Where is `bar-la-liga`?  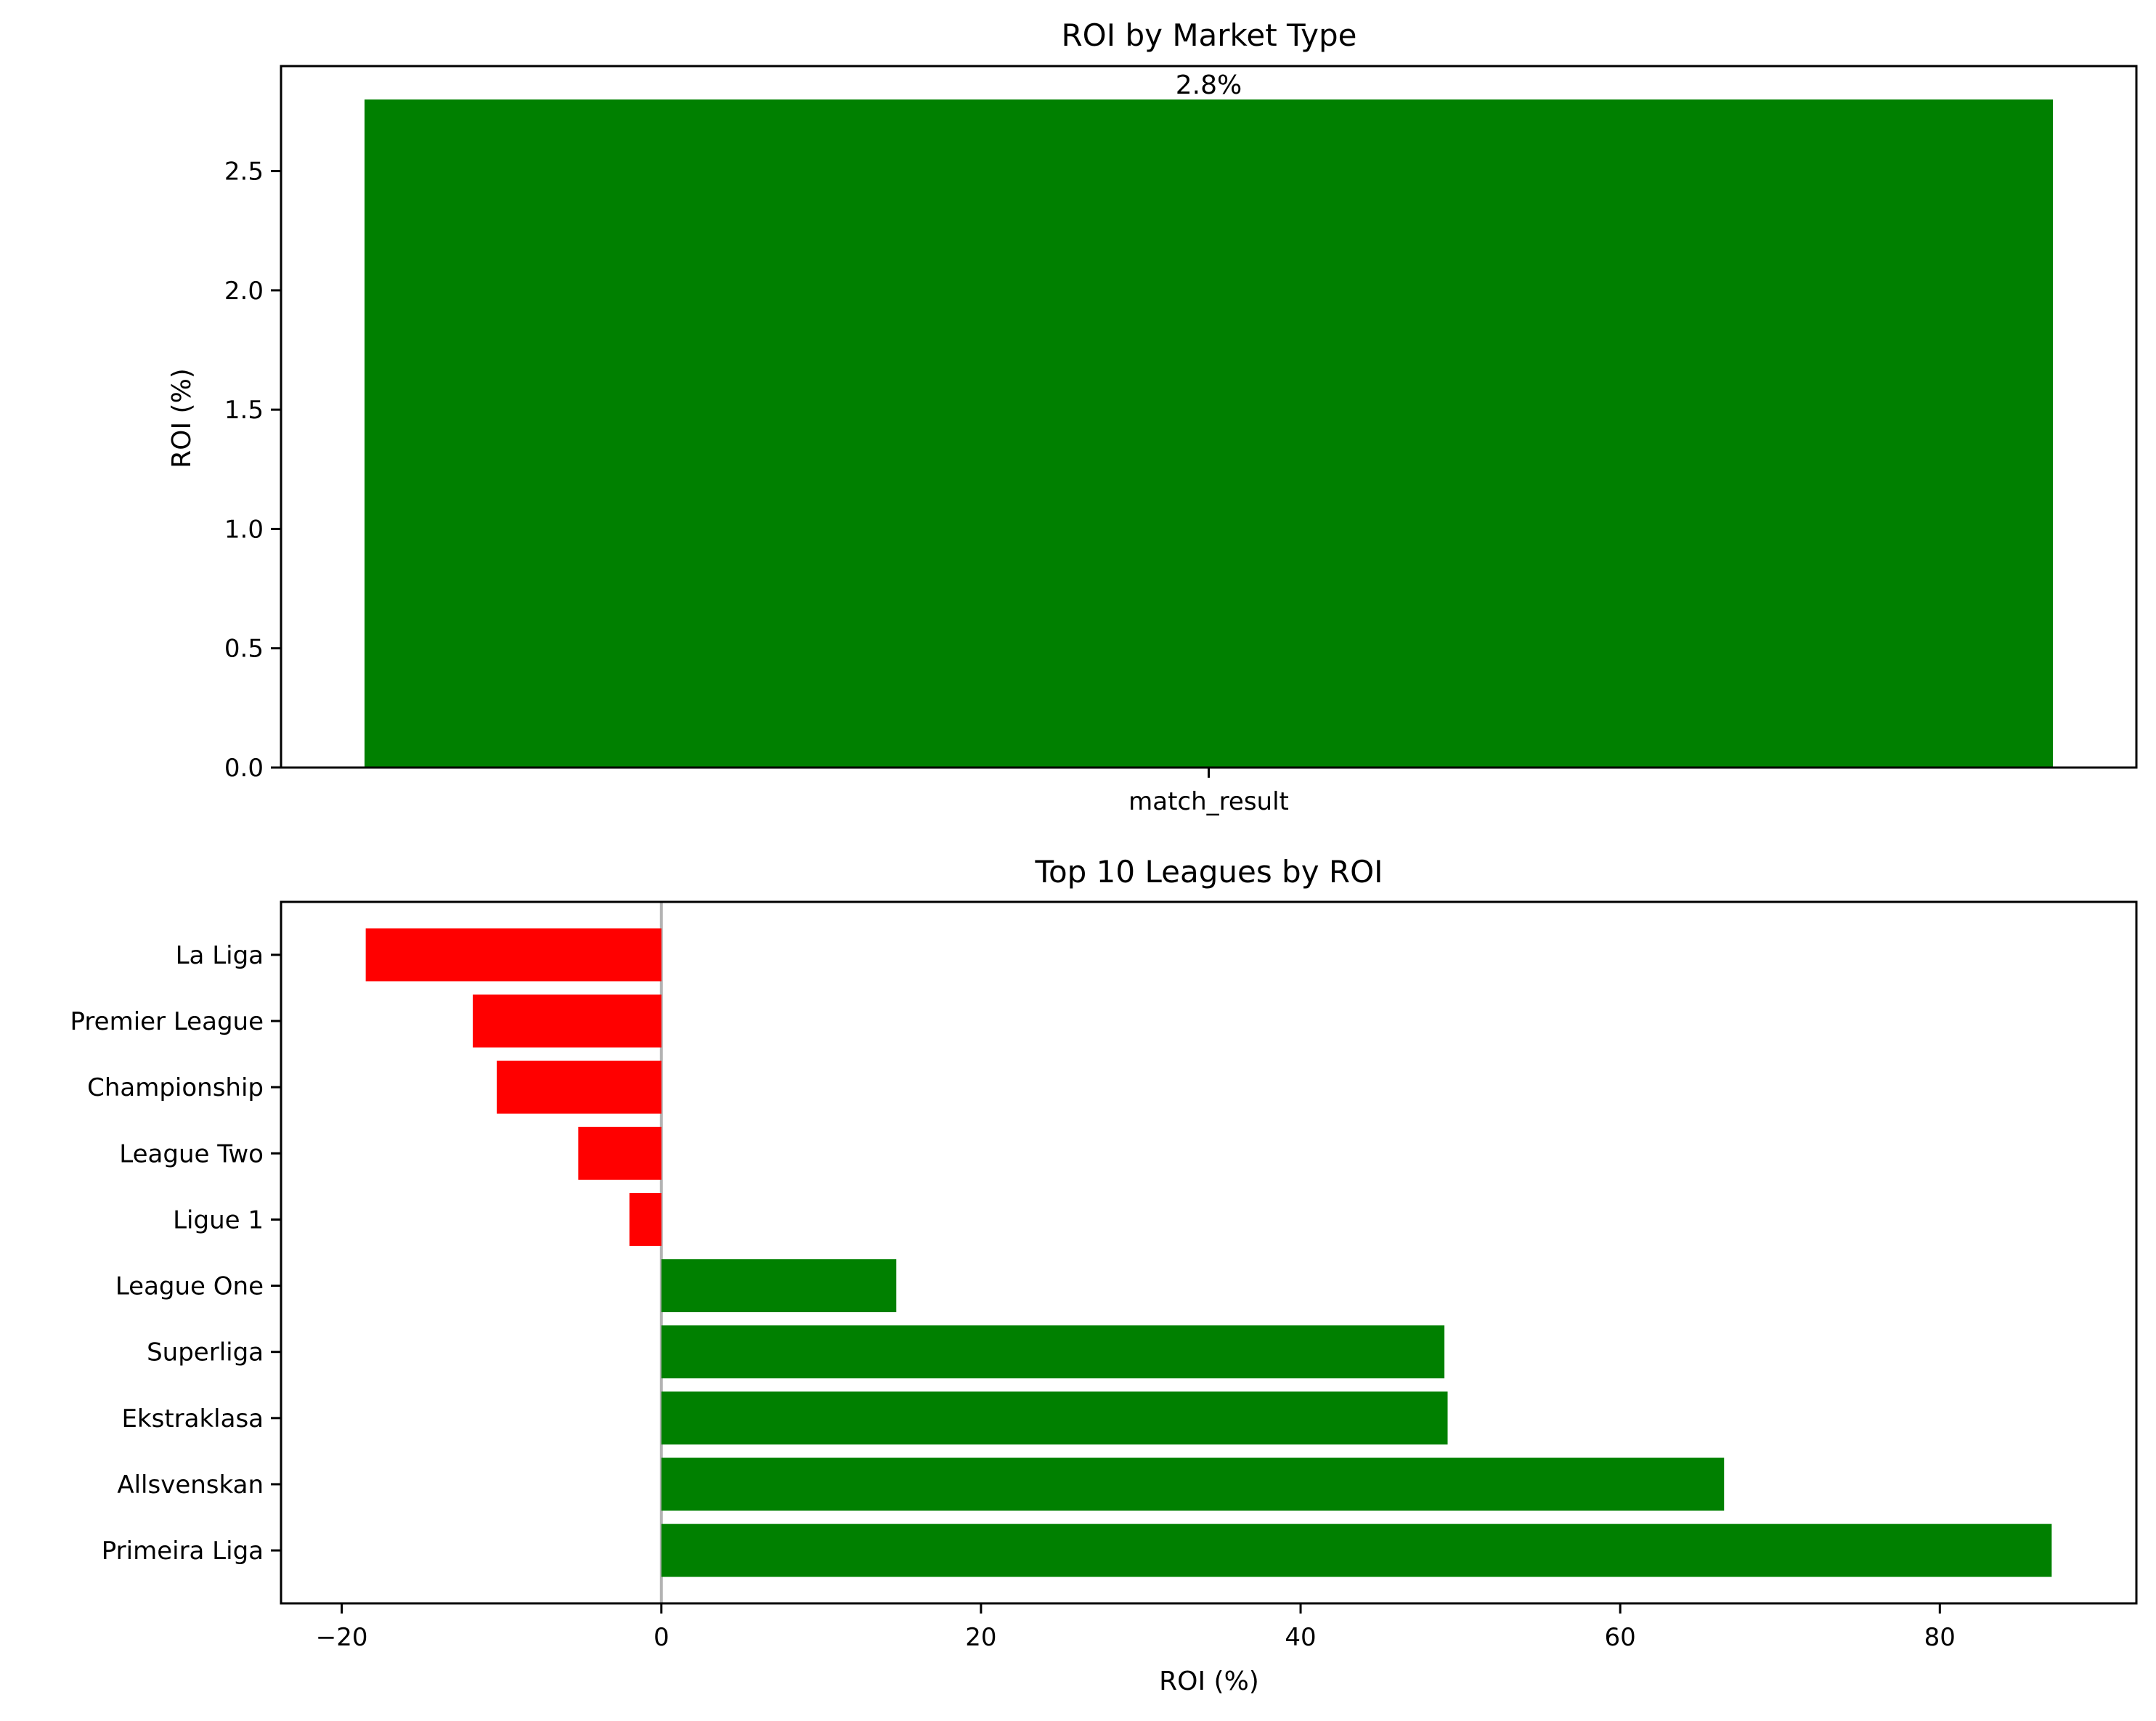
bar-la-liga is located at coordinates (513, 955).